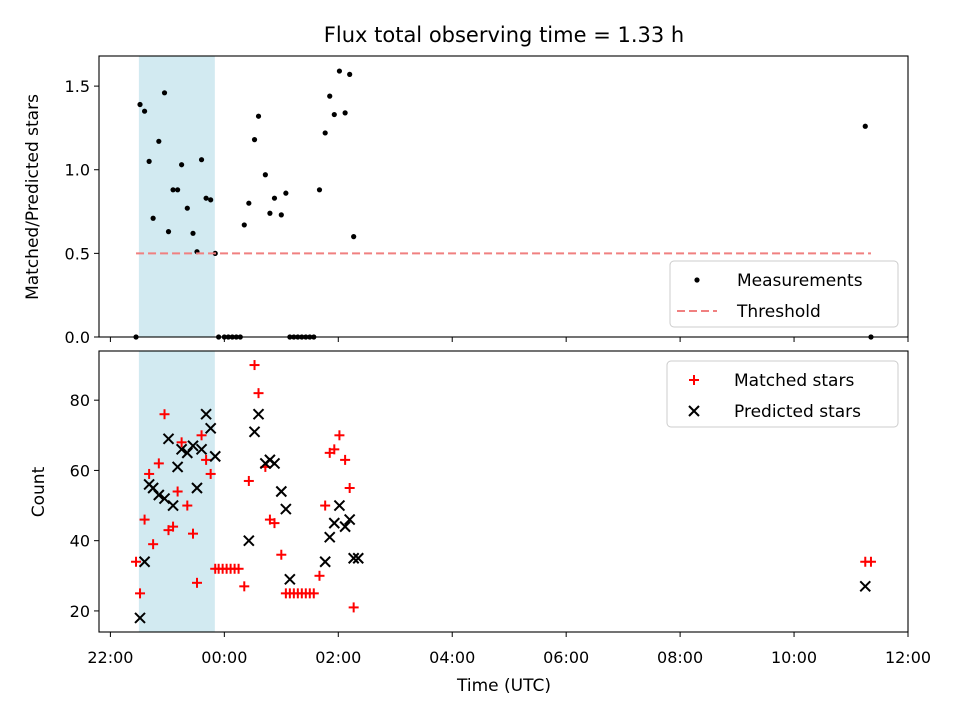 This screenshot has height=720, width=960. What do you see at coordinates (452, 657) in the screenshot?
I see `x-tick-label: 04:00` at bounding box center [452, 657].